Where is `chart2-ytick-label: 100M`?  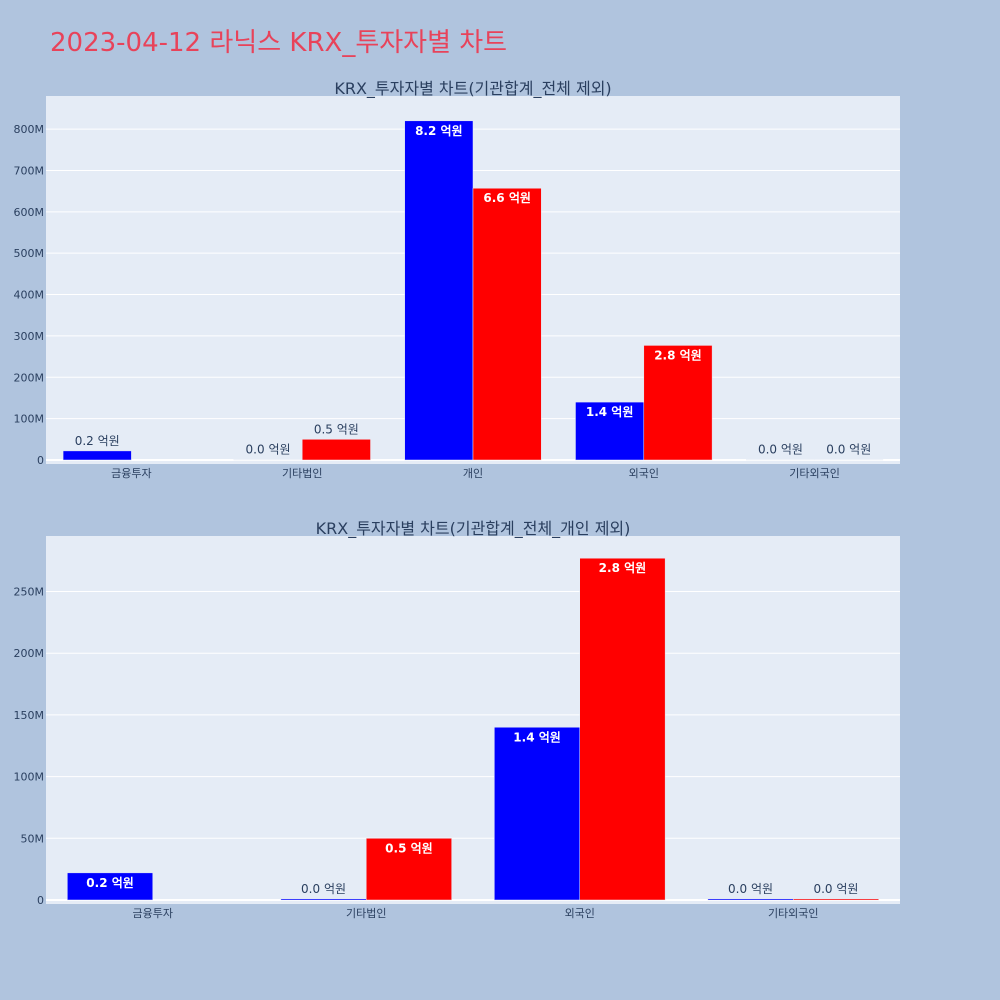
chart2-ytick-label: 100M is located at coordinates (29, 777).